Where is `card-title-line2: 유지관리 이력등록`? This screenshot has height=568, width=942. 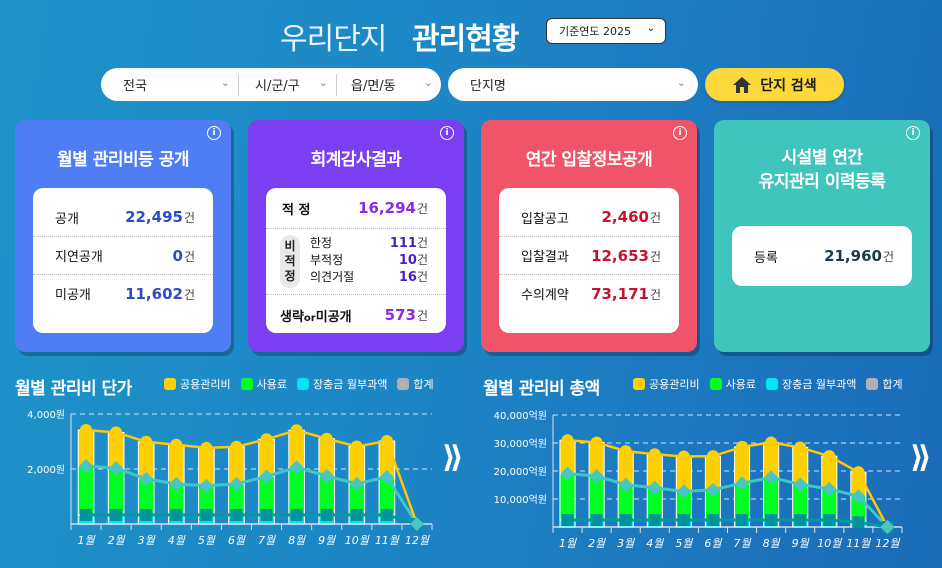
card-title-line2: 유지관리 이력등록 is located at coordinates (822, 182).